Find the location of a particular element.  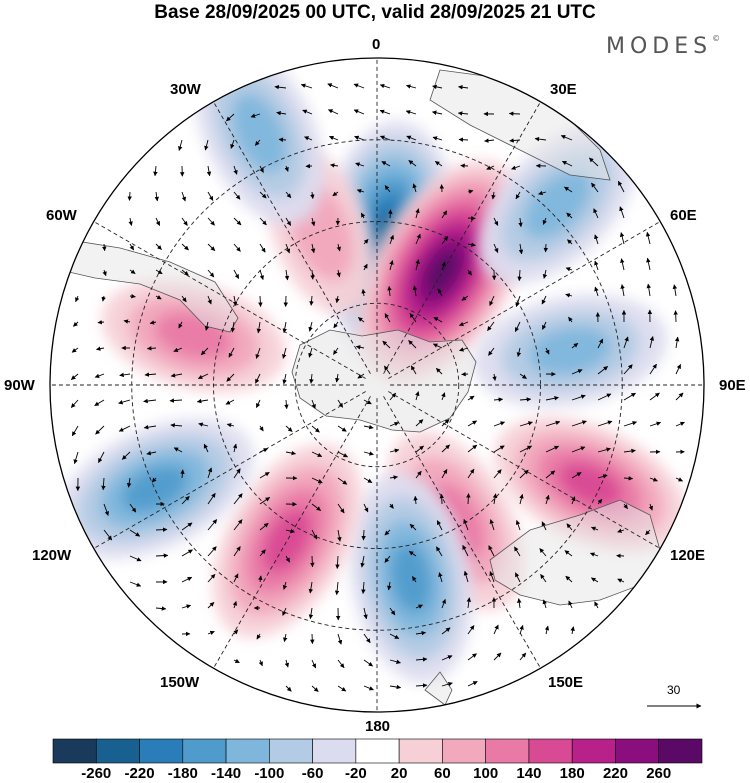

lon-label-30w: 30W is located at coordinates (185, 89).